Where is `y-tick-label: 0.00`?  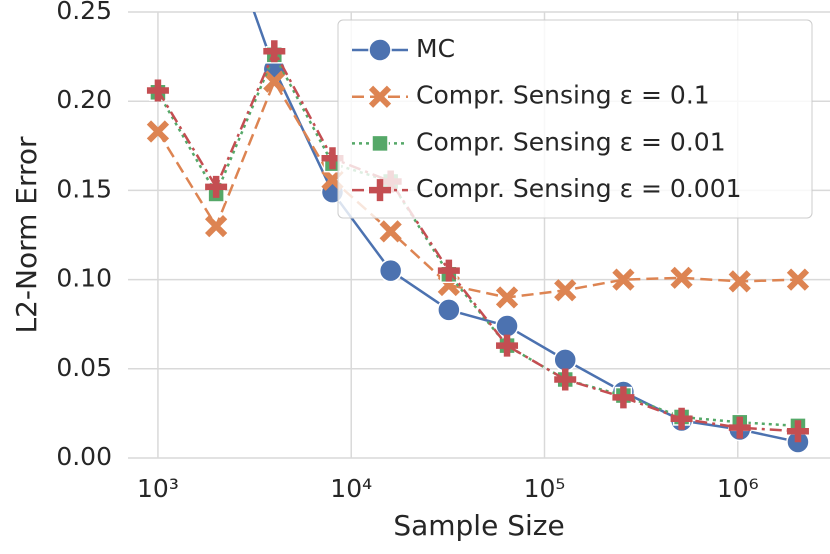 y-tick-label: 0.00 is located at coordinates (84, 456).